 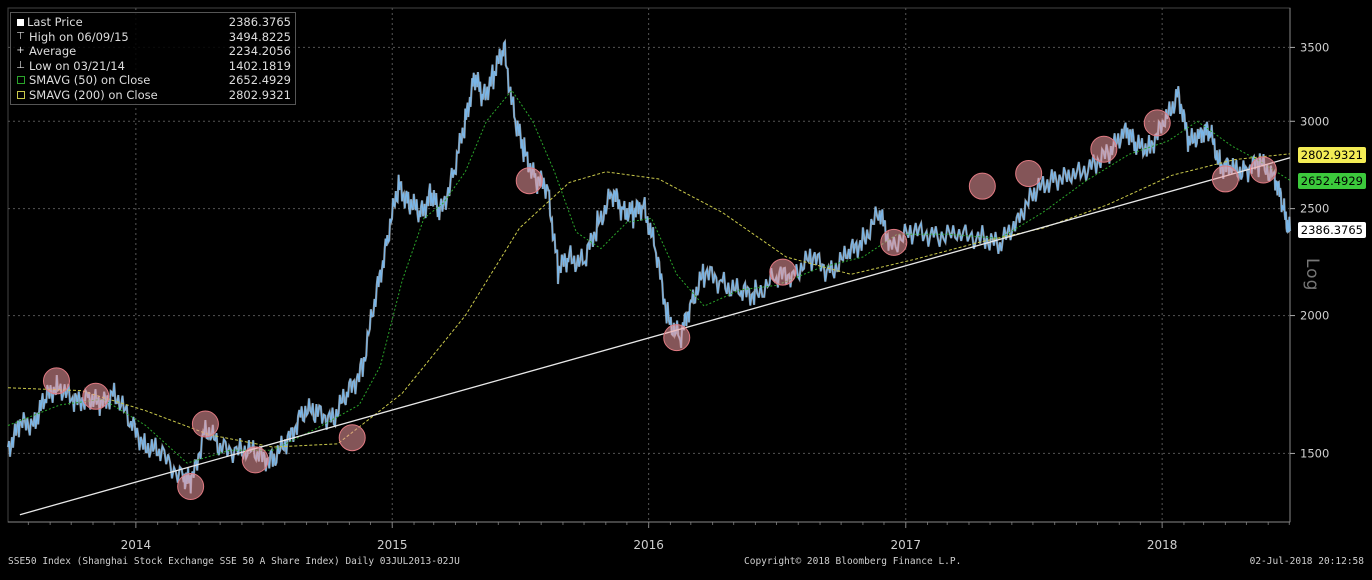 What do you see at coordinates (20, 65) in the screenshot?
I see `down-tick-icon: ⊥` at bounding box center [20, 65].